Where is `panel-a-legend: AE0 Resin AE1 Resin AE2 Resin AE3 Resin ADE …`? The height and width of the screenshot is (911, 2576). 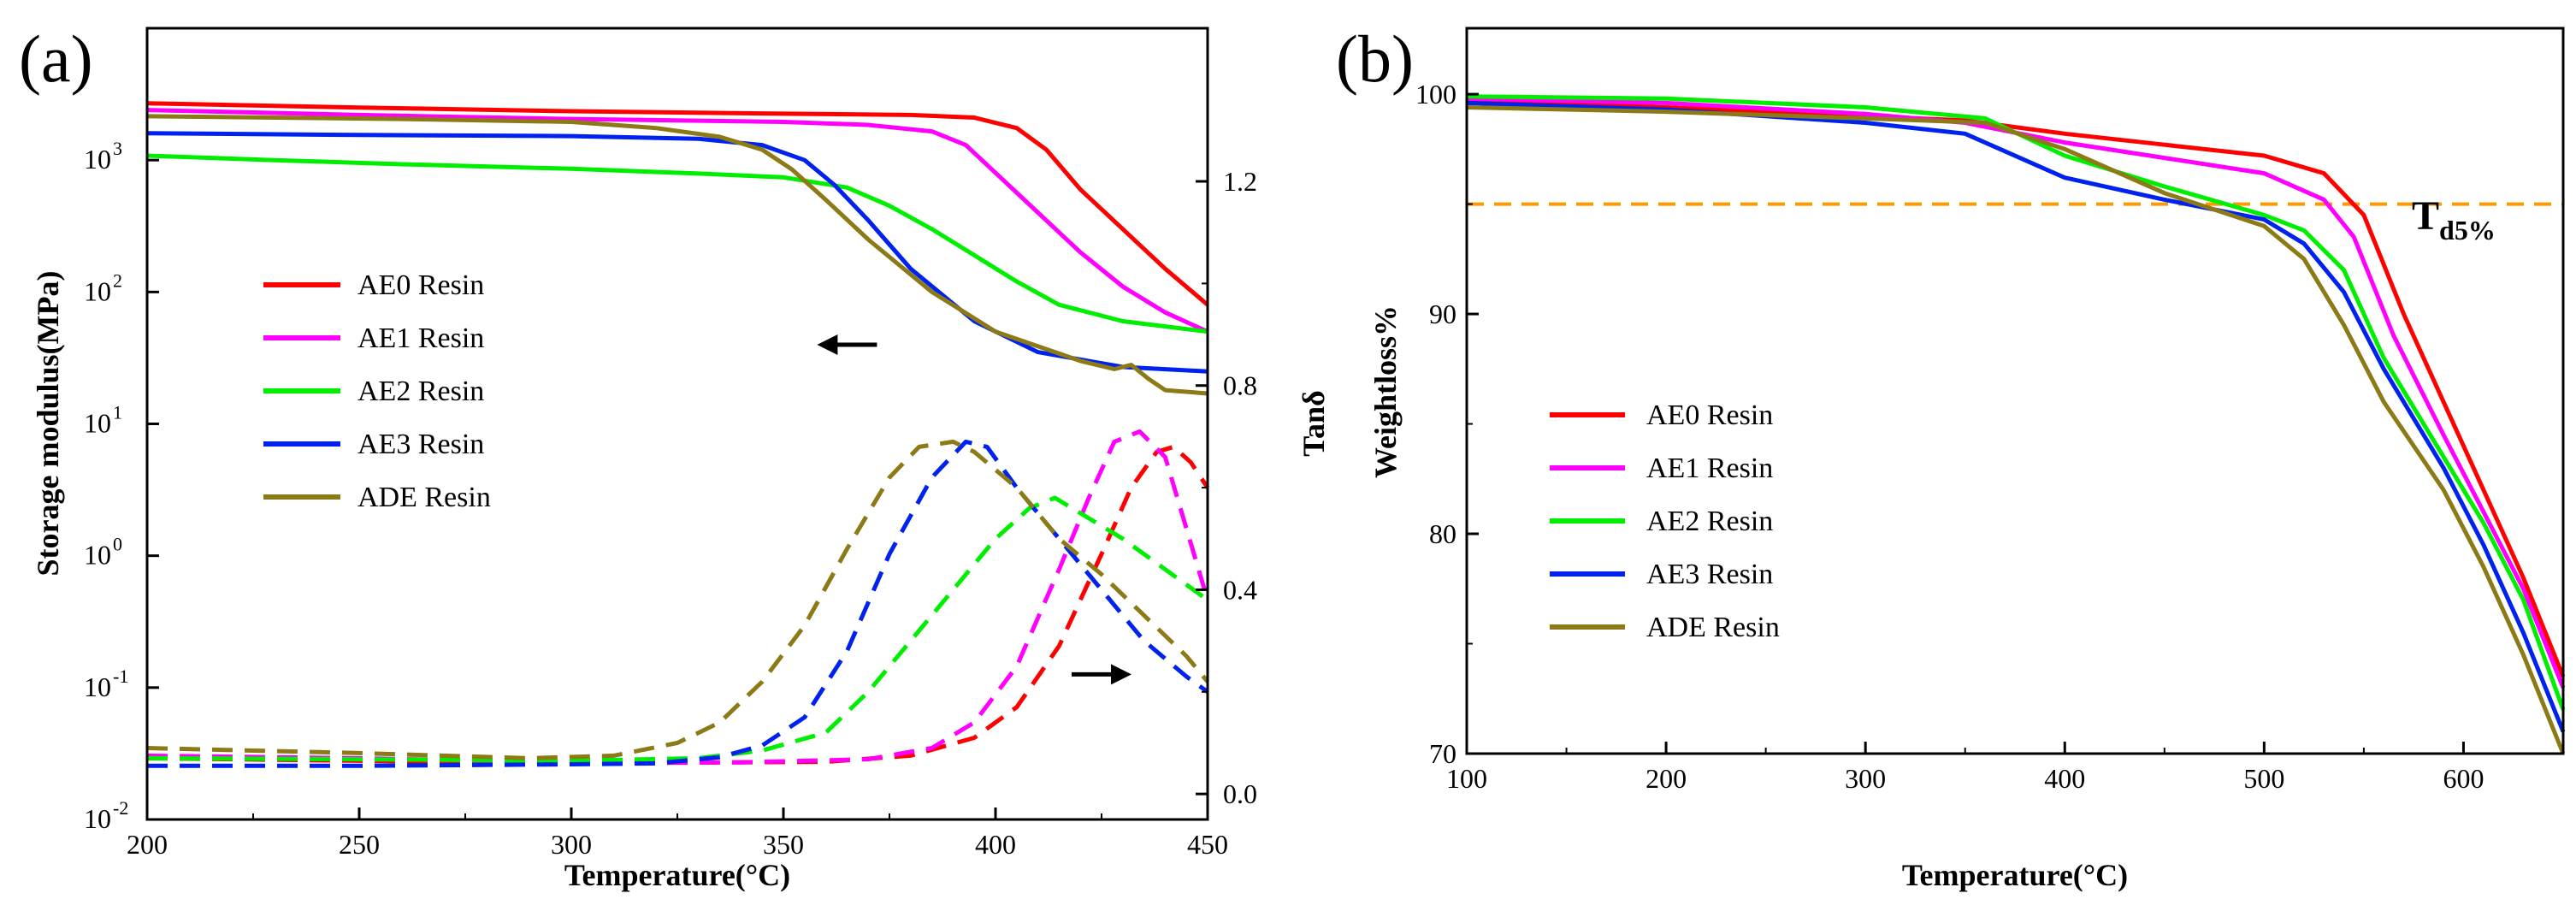 panel-a-legend: AE0 Resin AE1 Resin AE2 Resin AE3 Resin ADE … is located at coordinates (377, 391).